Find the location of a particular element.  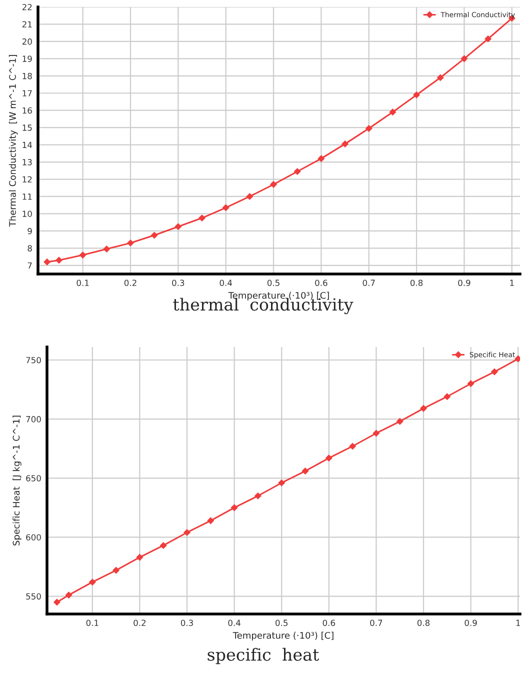

y-tick-label: 21 is located at coordinates (27, 24).